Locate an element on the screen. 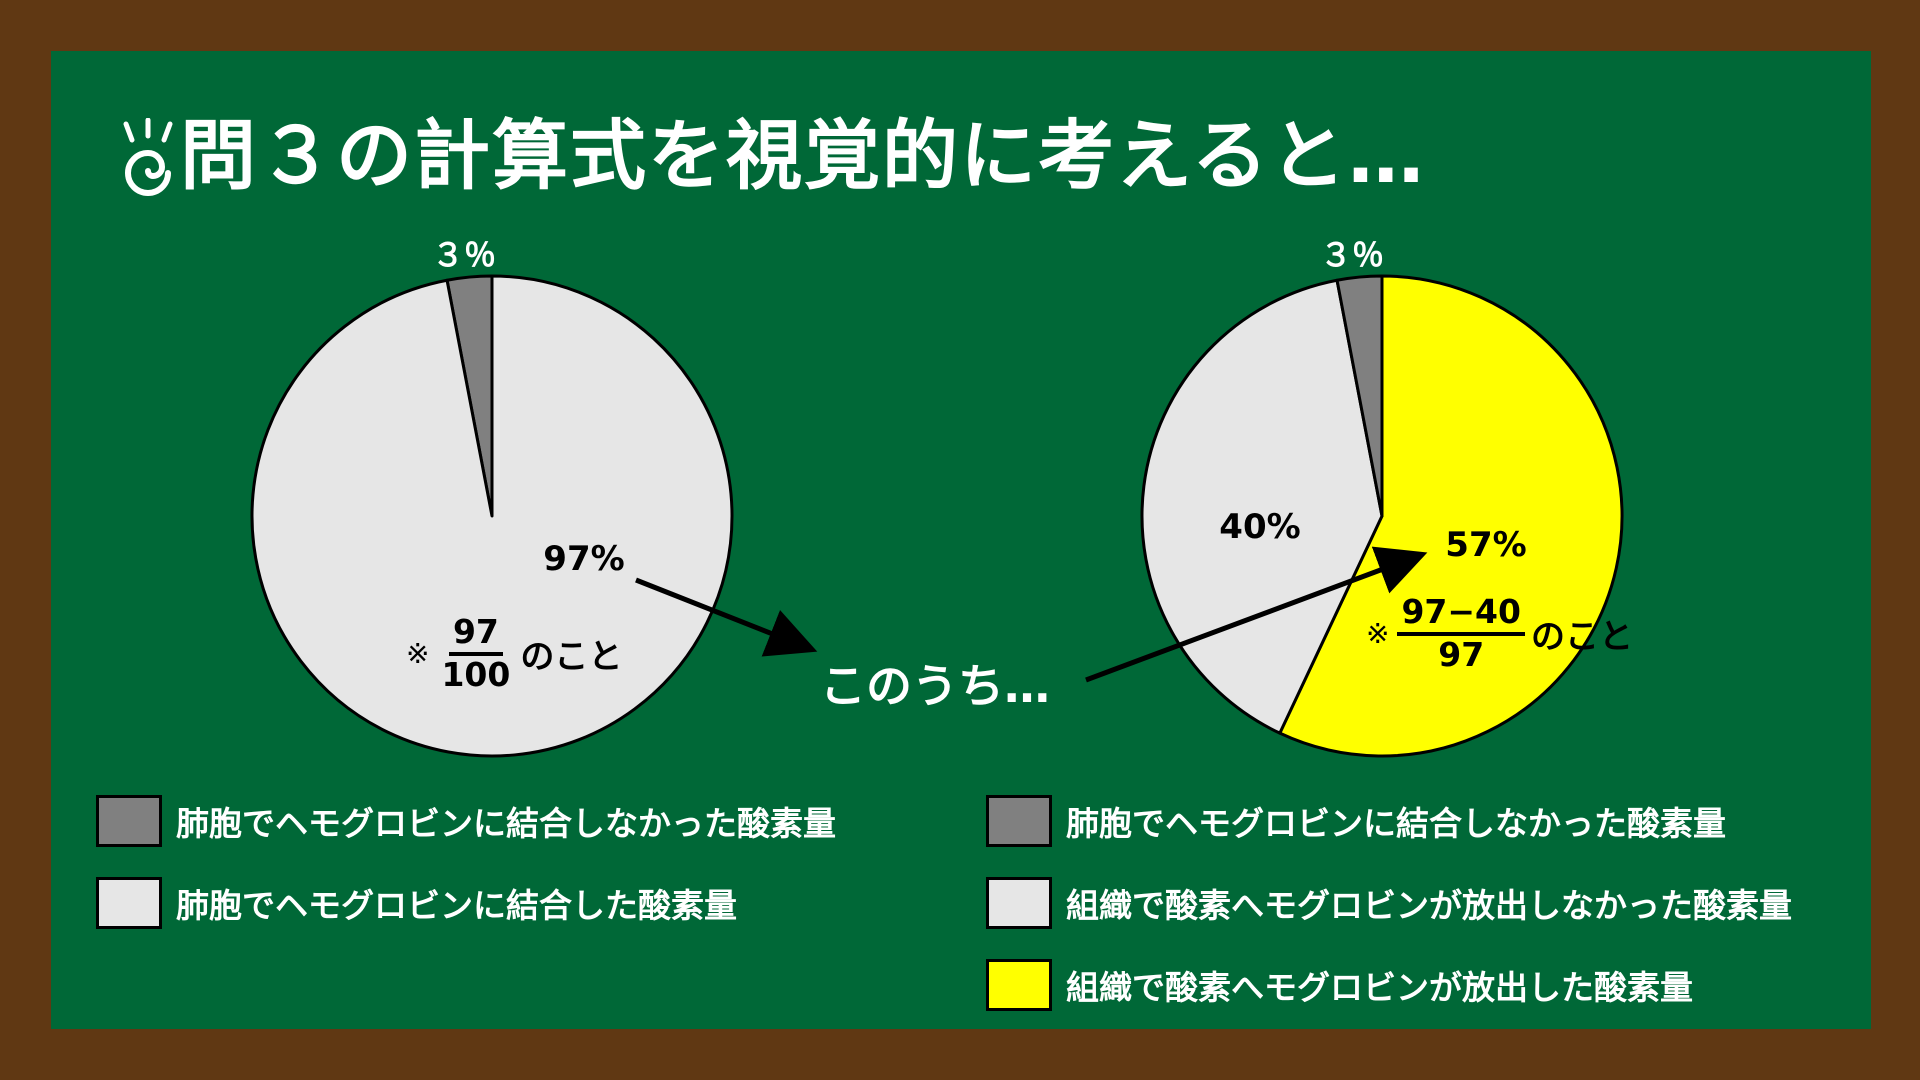 The width and height of the screenshot is (1920, 1080). pie-chart-lung: ３％ 97% is located at coordinates (492, 497).